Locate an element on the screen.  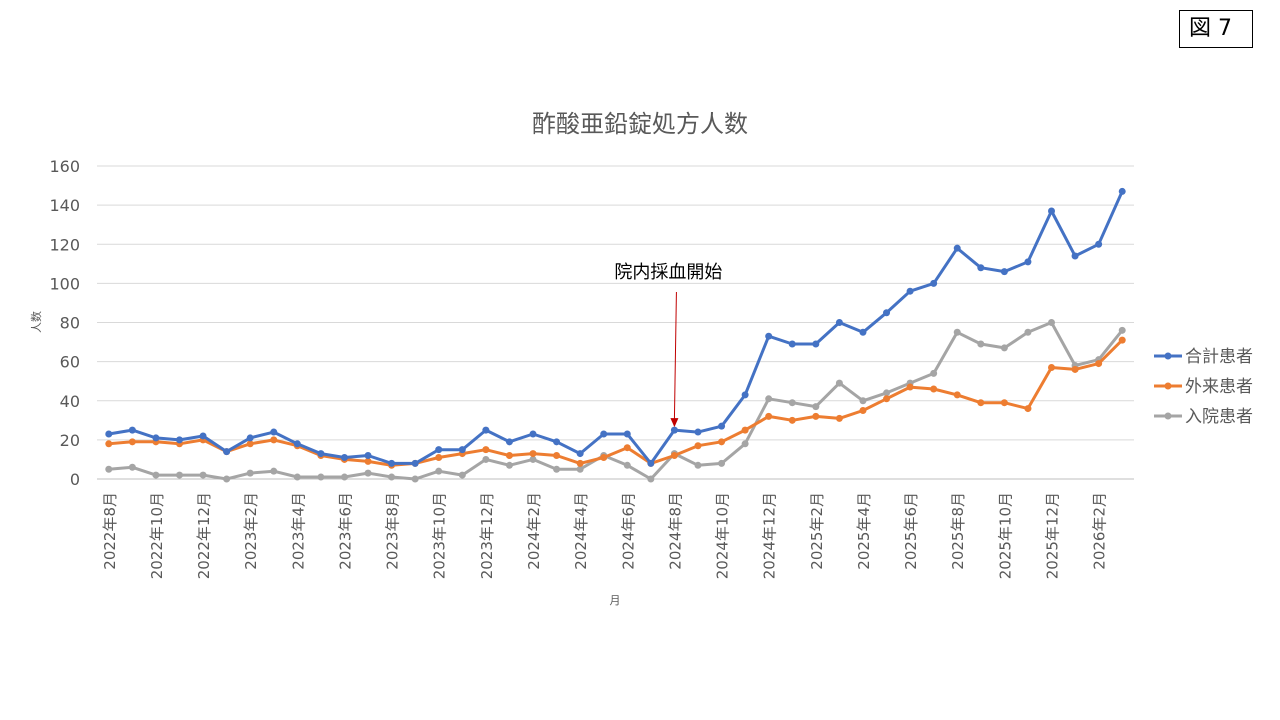
figure-label: 図 7 is located at coordinates (1216, 29).